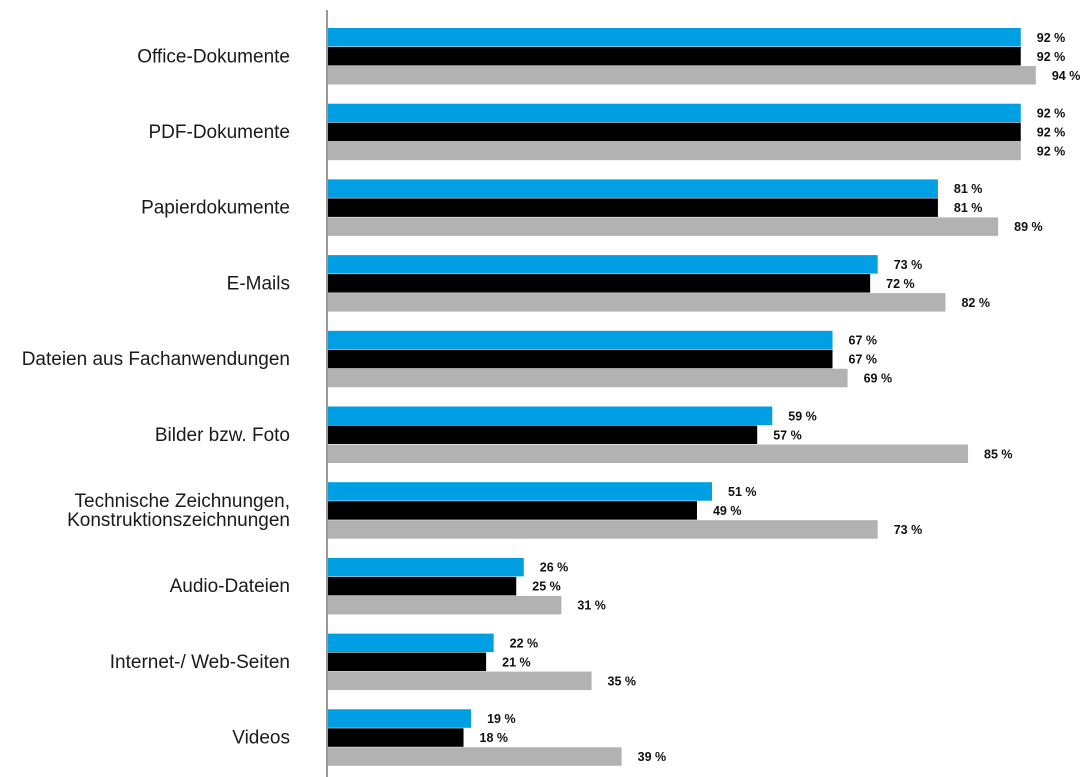 The width and height of the screenshot is (1084, 777). I want to click on bar-cat9-series2, so click(475, 756).